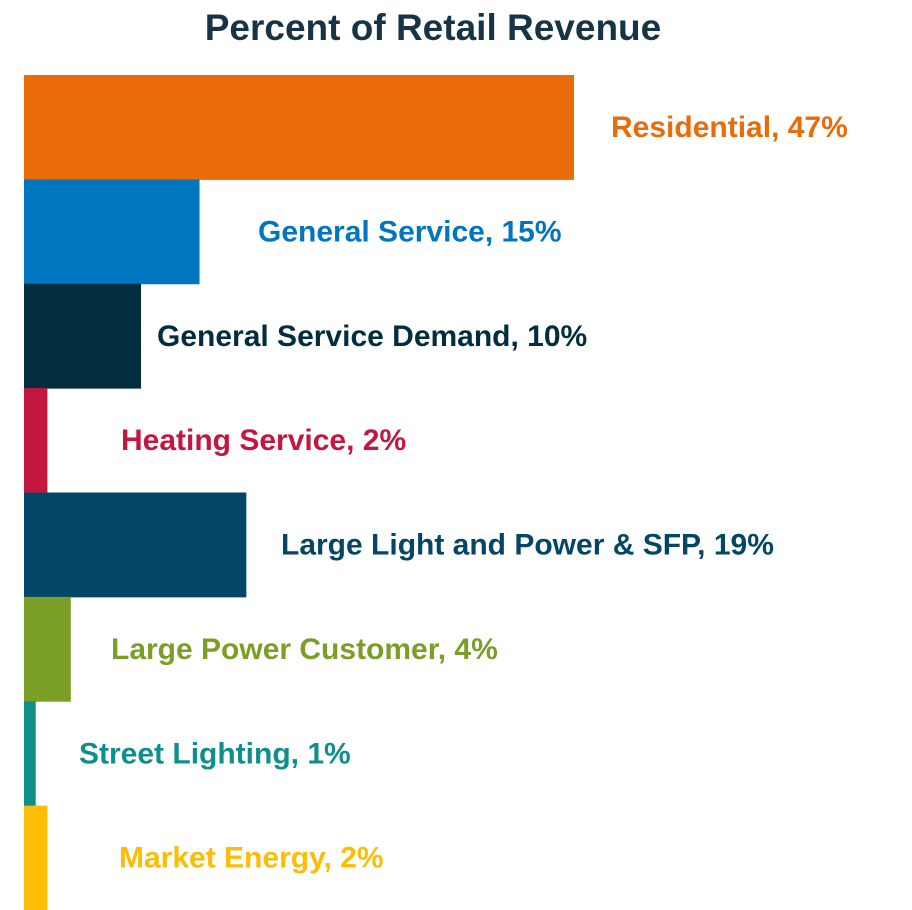 Image resolution: width=912 pixels, height=910 pixels. Describe the element at coordinates (304, 649) in the screenshot. I see `value-label: Large Power Customer, 4%` at that location.